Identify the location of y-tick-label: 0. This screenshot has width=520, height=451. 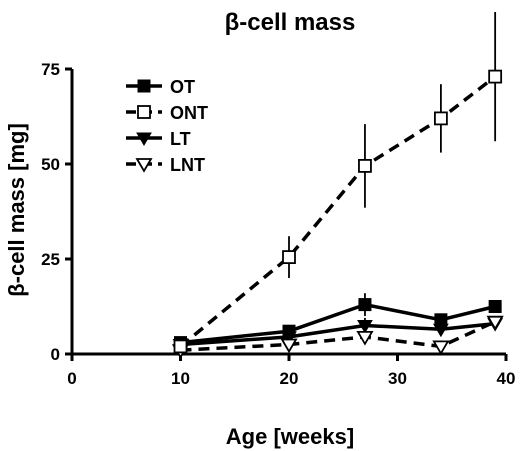
(55, 354).